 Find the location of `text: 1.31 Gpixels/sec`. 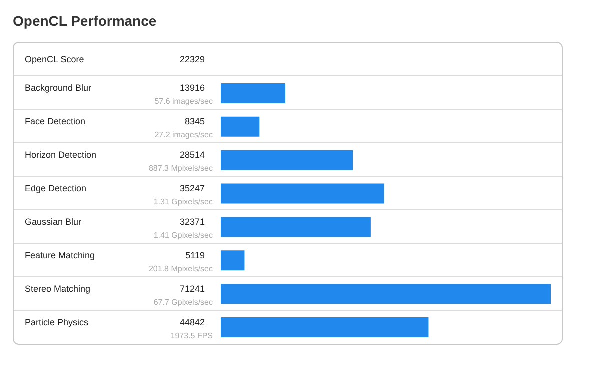

text: 1.31 Gpixels/sec is located at coordinates (183, 202).